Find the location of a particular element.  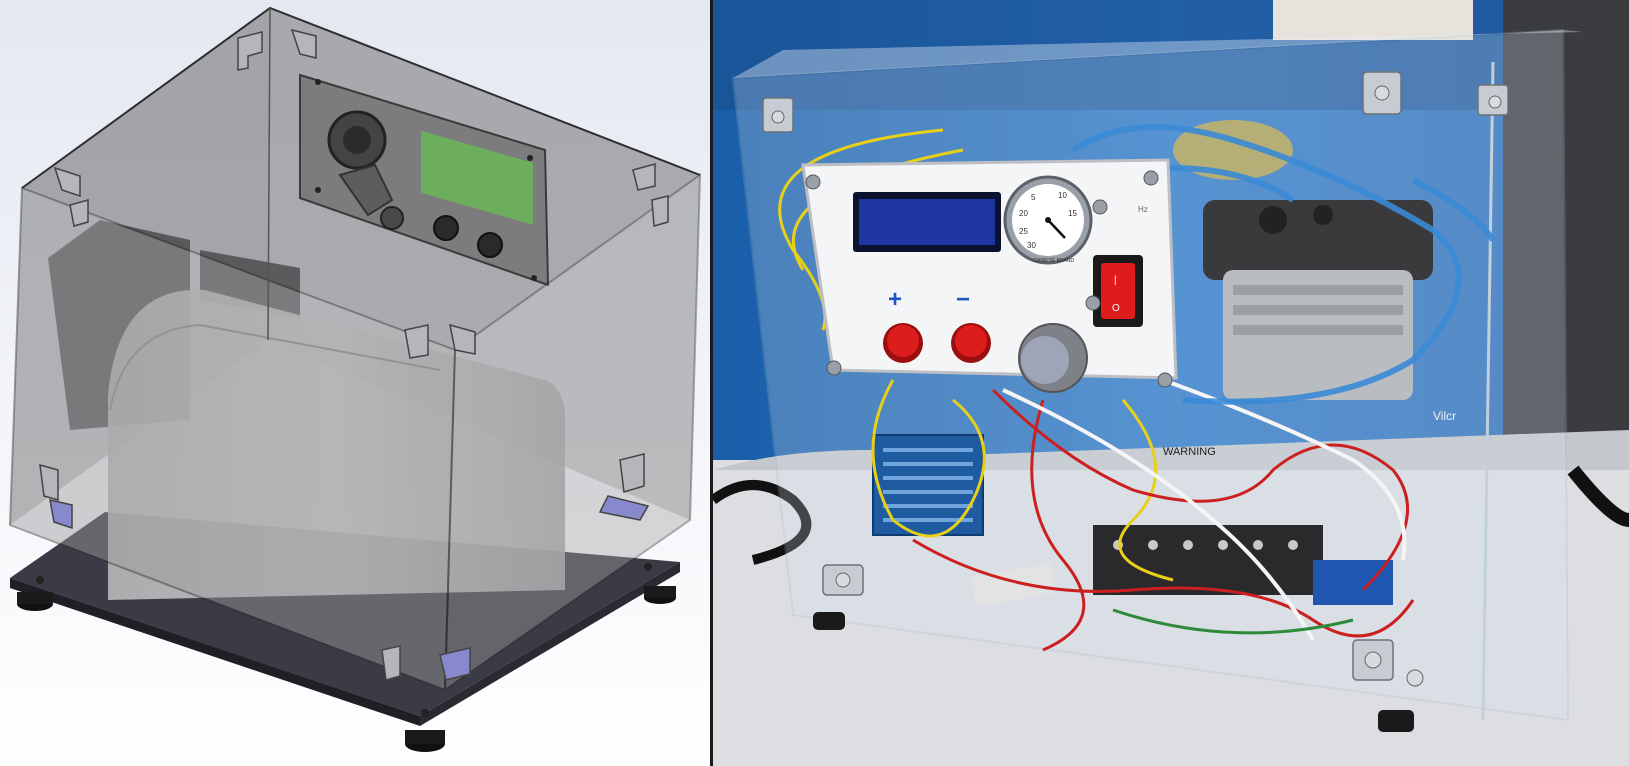

panel-divider is located at coordinates (711, 383).